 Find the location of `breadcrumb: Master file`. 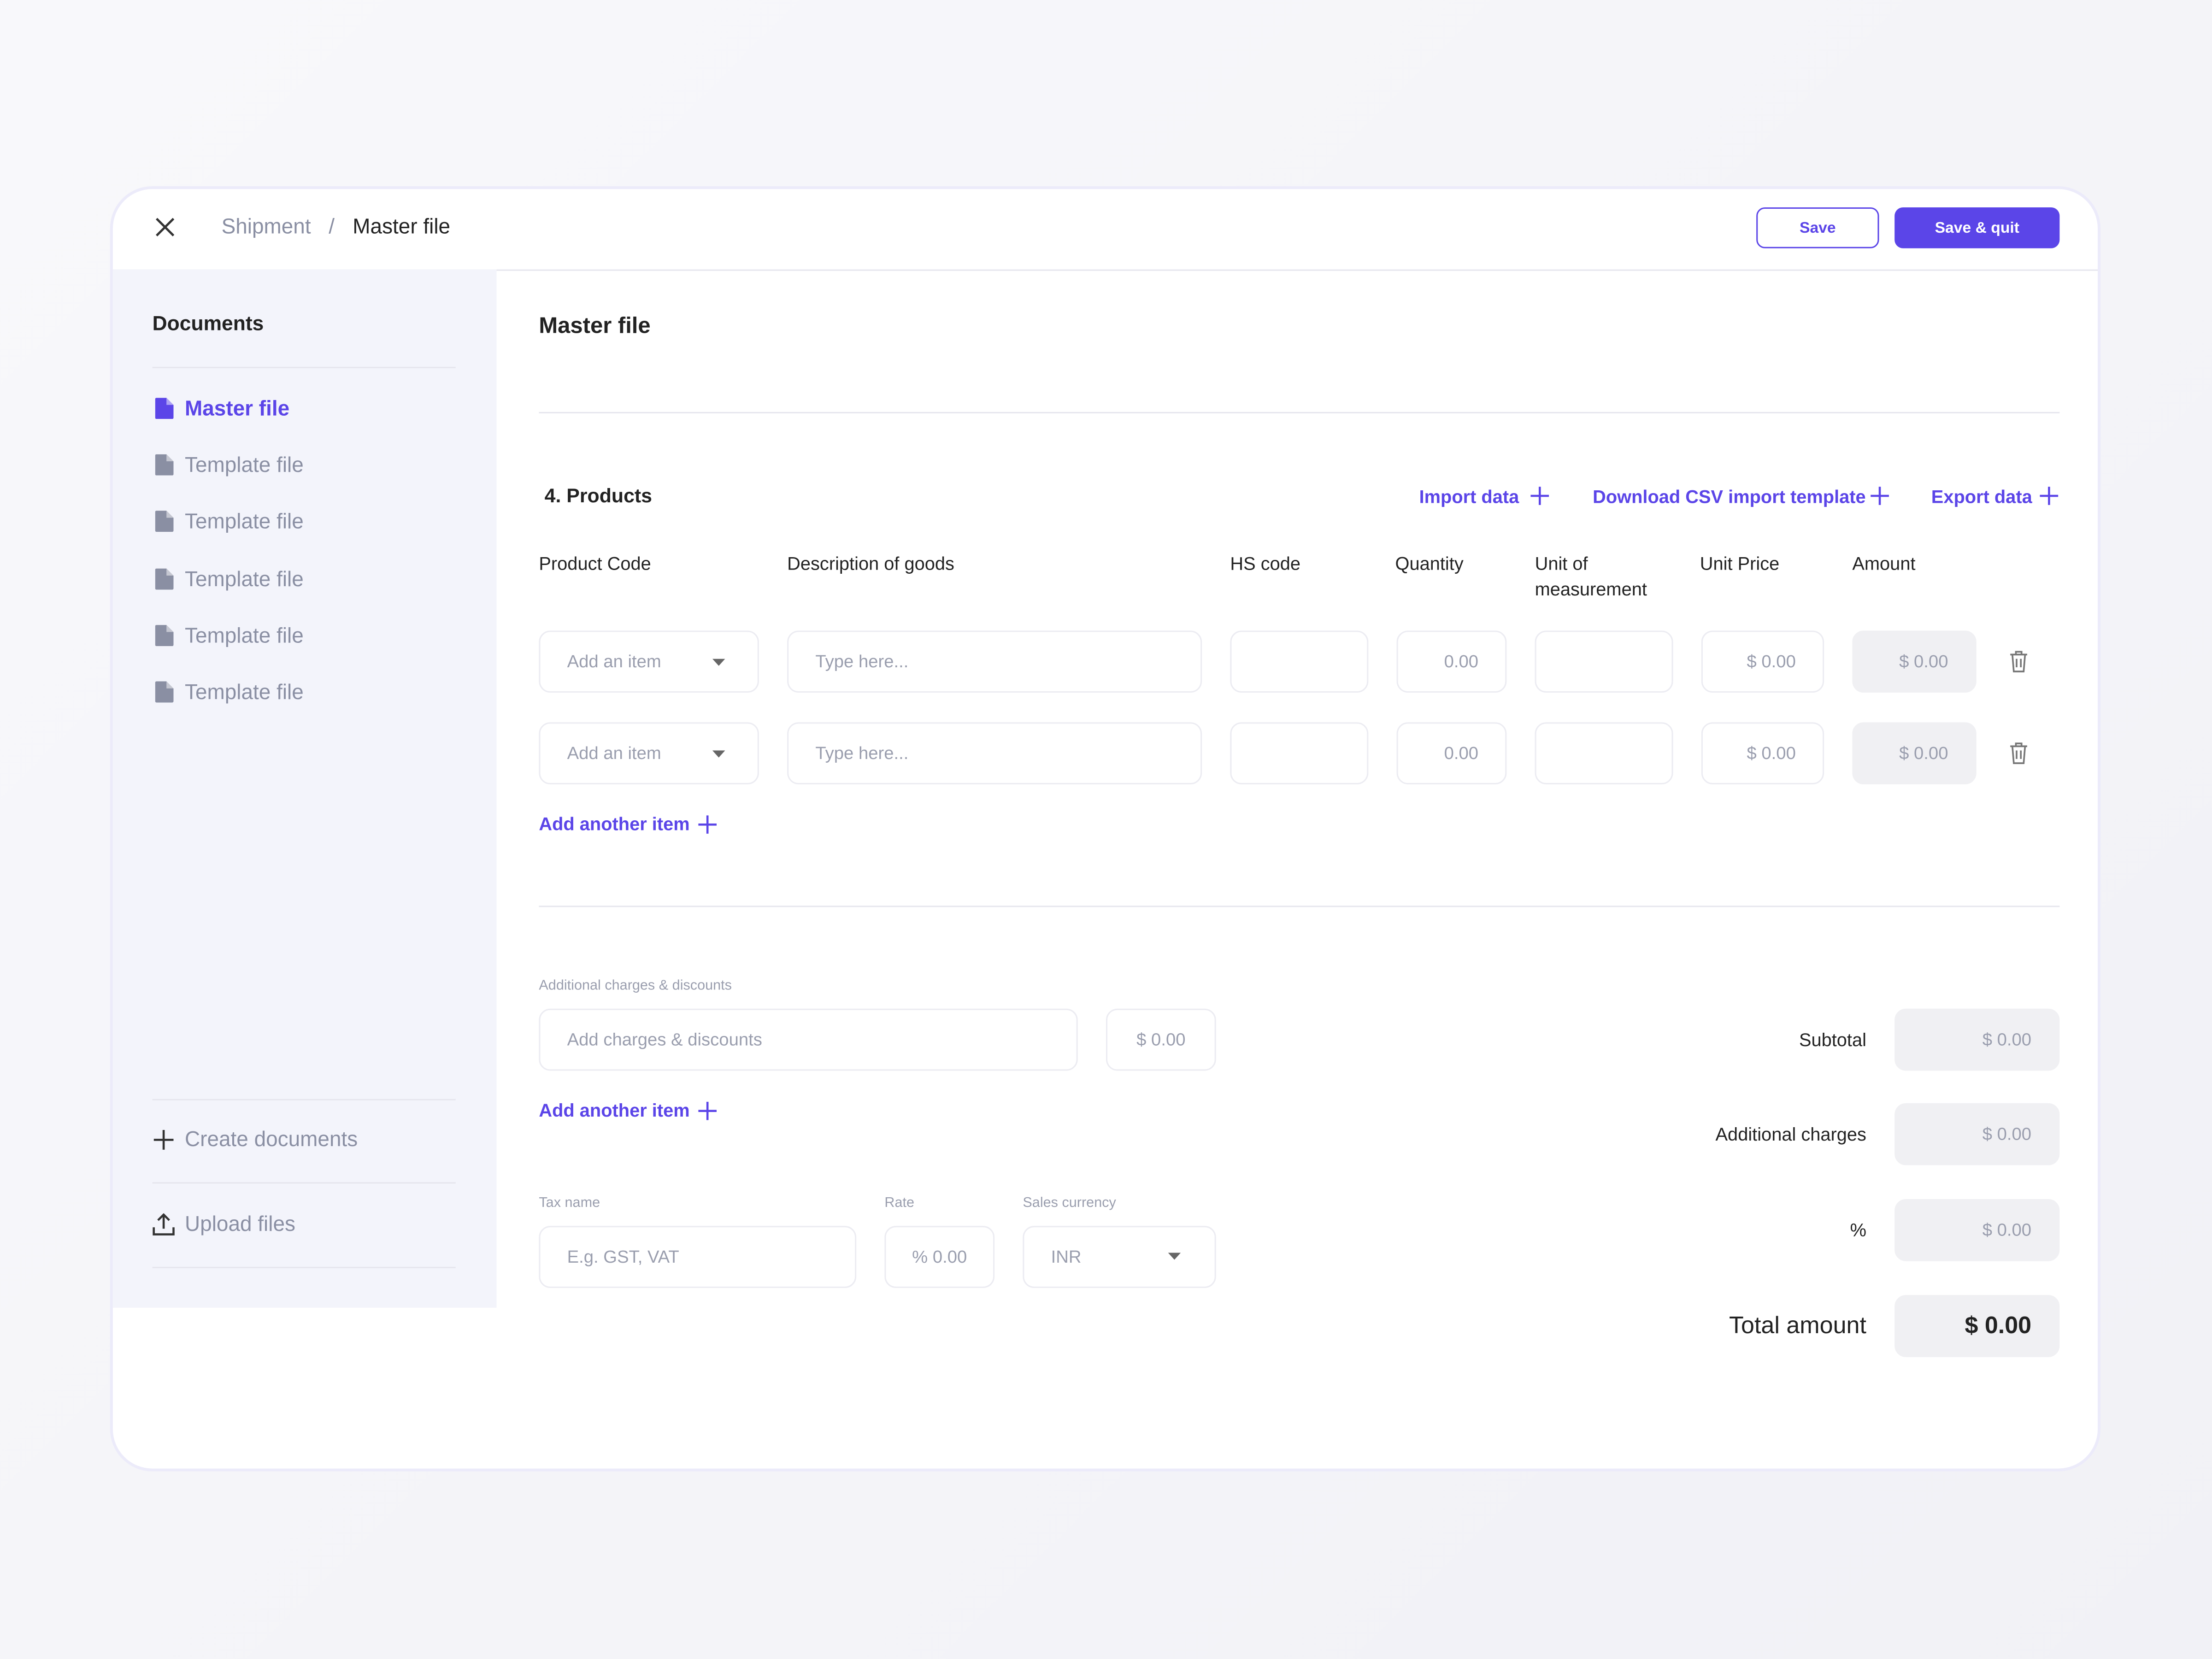

breadcrumb: Master file is located at coordinates (402, 227).